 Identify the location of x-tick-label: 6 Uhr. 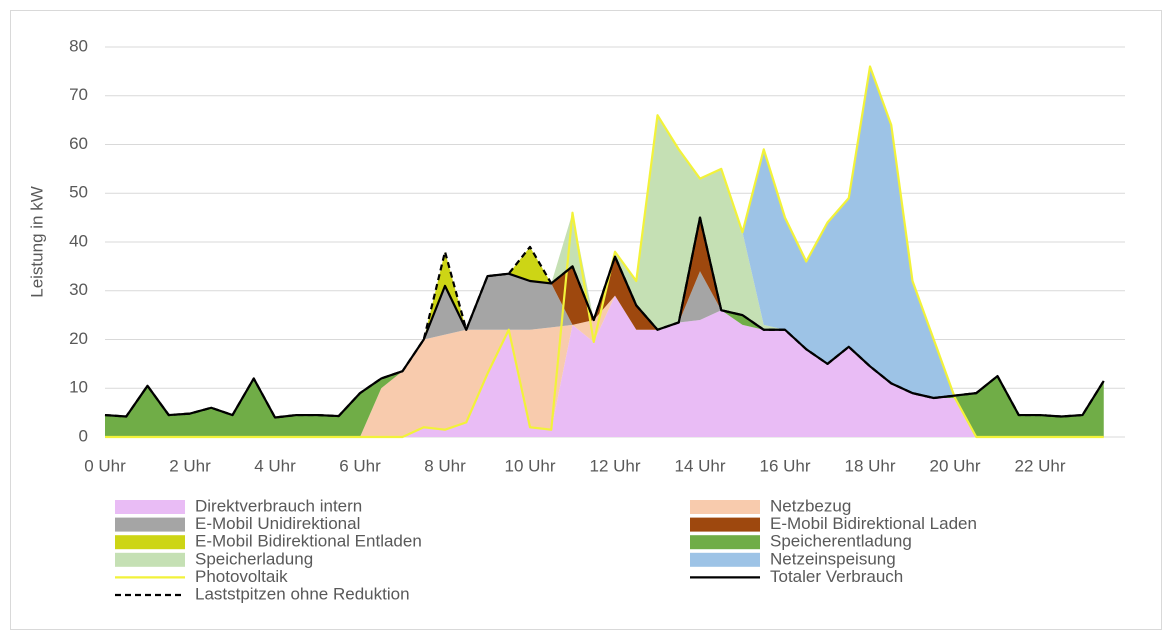
(360, 465).